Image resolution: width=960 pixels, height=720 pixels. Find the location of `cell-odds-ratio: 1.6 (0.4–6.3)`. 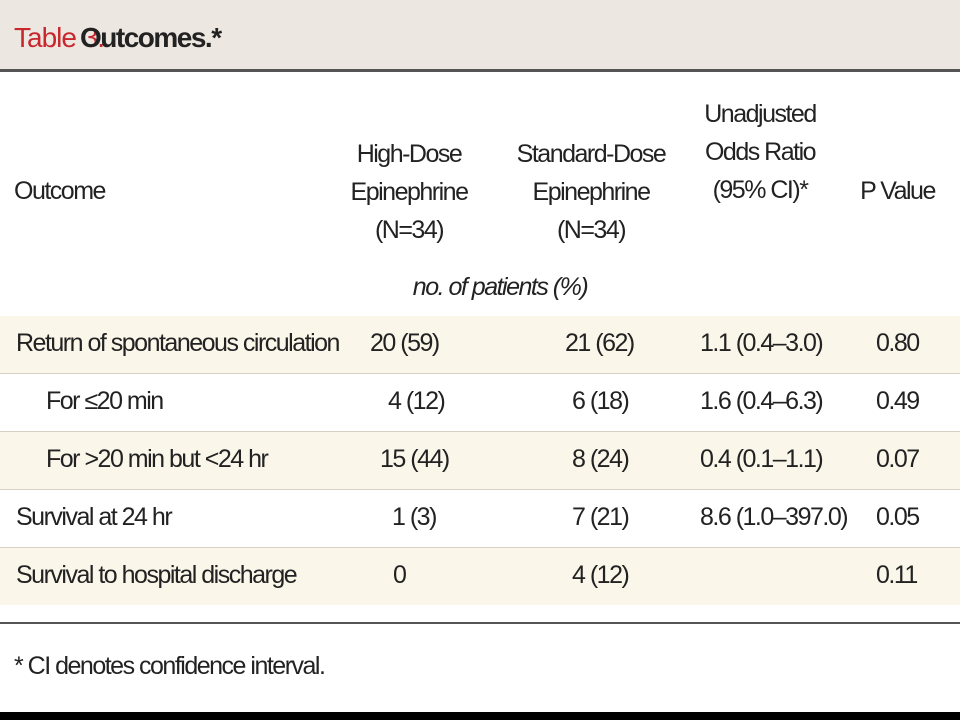

cell-odds-ratio: 1.6 (0.4–6.3) is located at coordinates (762, 401).